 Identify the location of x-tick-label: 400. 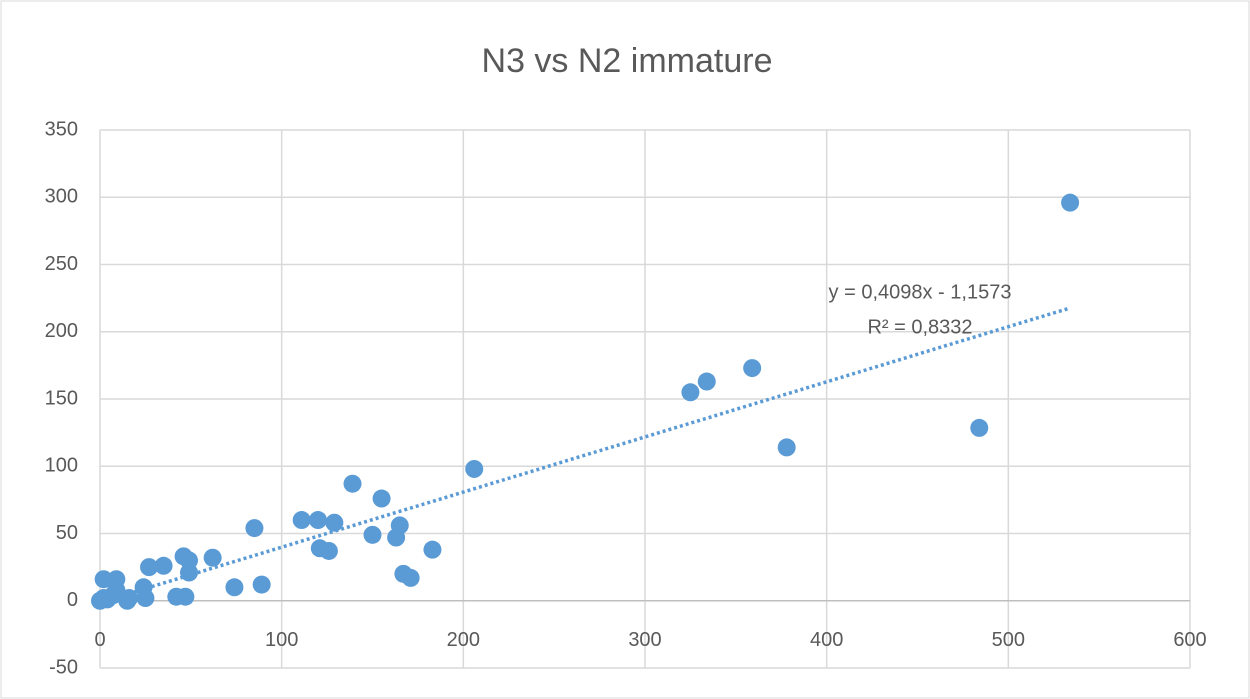
(826, 640).